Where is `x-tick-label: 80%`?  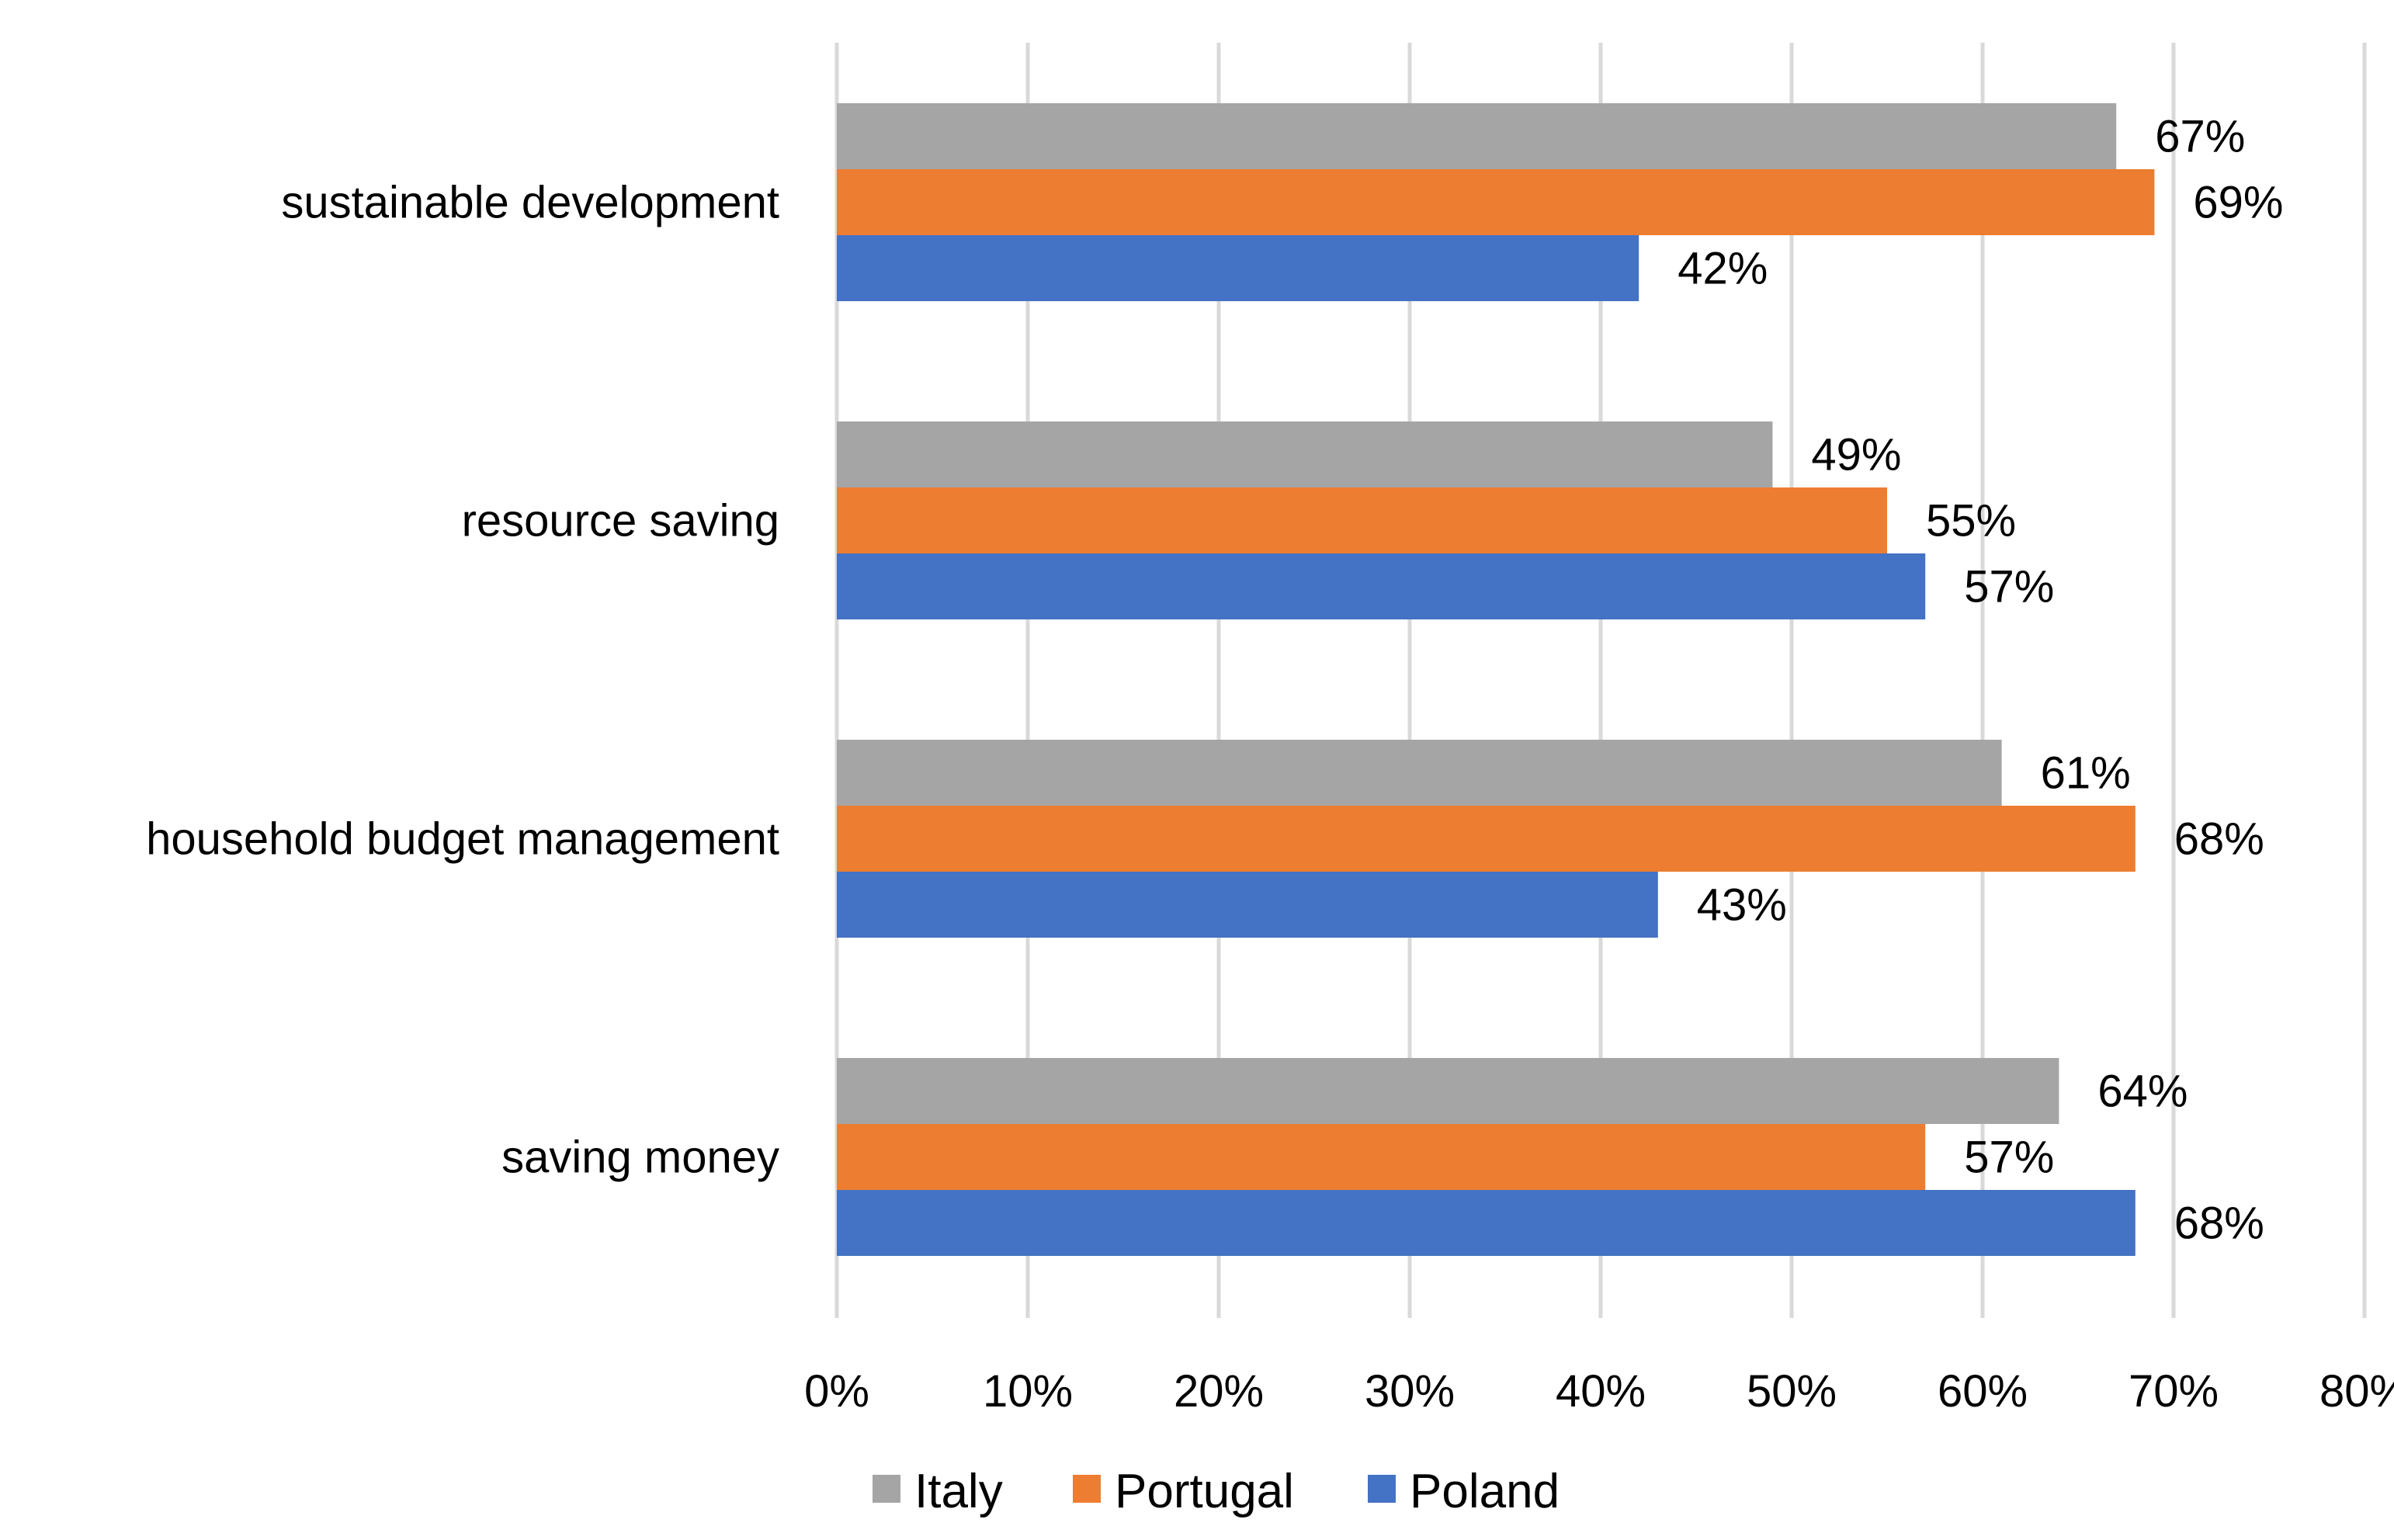 x-tick-label: 80% is located at coordinates (2356, 1391).